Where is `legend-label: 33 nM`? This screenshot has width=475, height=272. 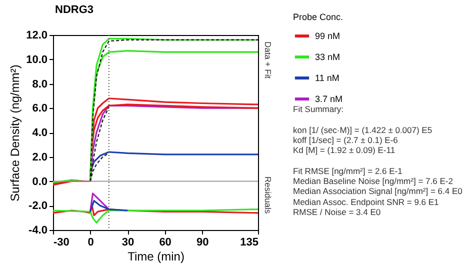 legend-label: 33 nM is located at coordinates (327, 57).